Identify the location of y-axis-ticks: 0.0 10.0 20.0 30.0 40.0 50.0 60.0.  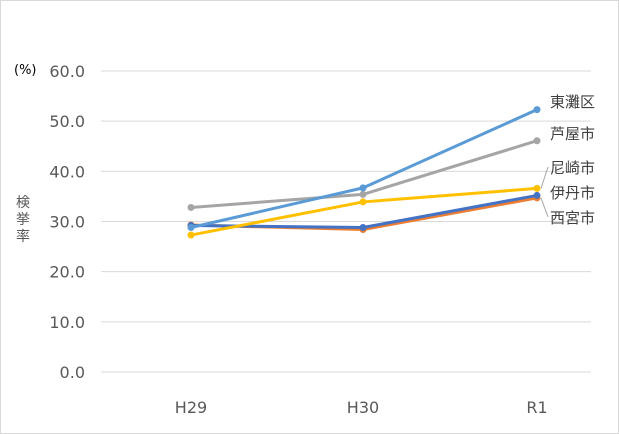
(67, 222).